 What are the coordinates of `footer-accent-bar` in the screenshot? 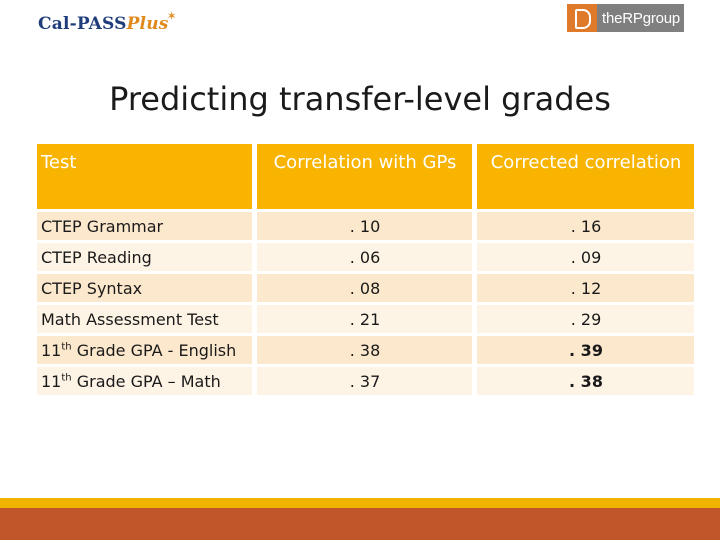 It's located at (360, 503).